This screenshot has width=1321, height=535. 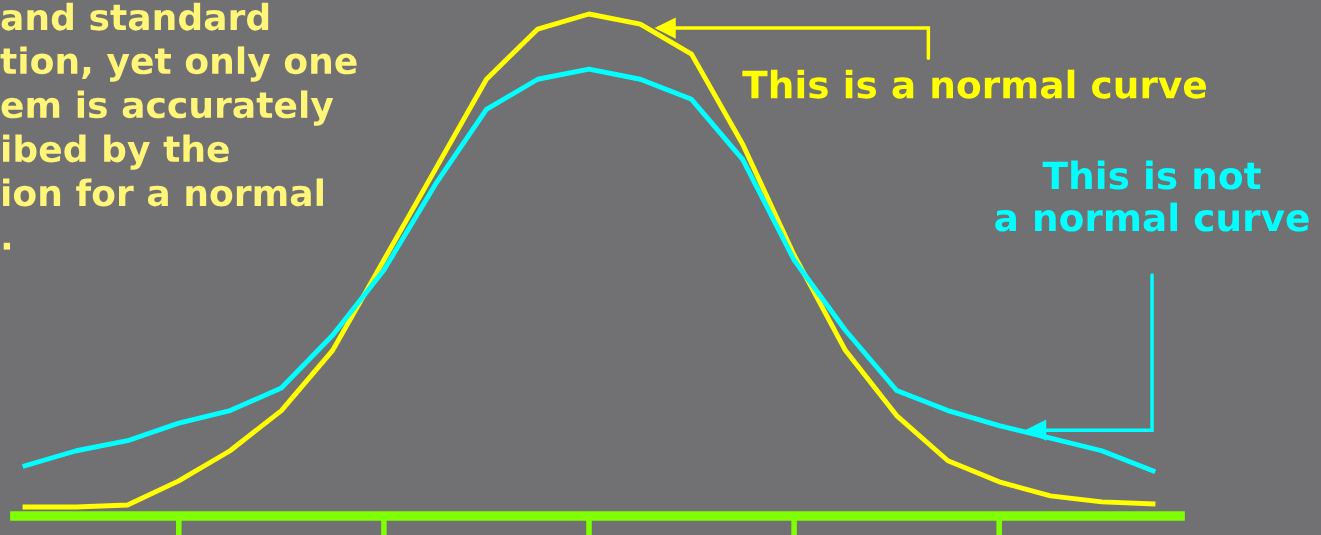 What do you see at coordinates (178, 126) in the screenshot?
I see `annotation: and standard tion, yet only one em is accurately ibed by the ion for a normal .` at bounding box center [178, 126].